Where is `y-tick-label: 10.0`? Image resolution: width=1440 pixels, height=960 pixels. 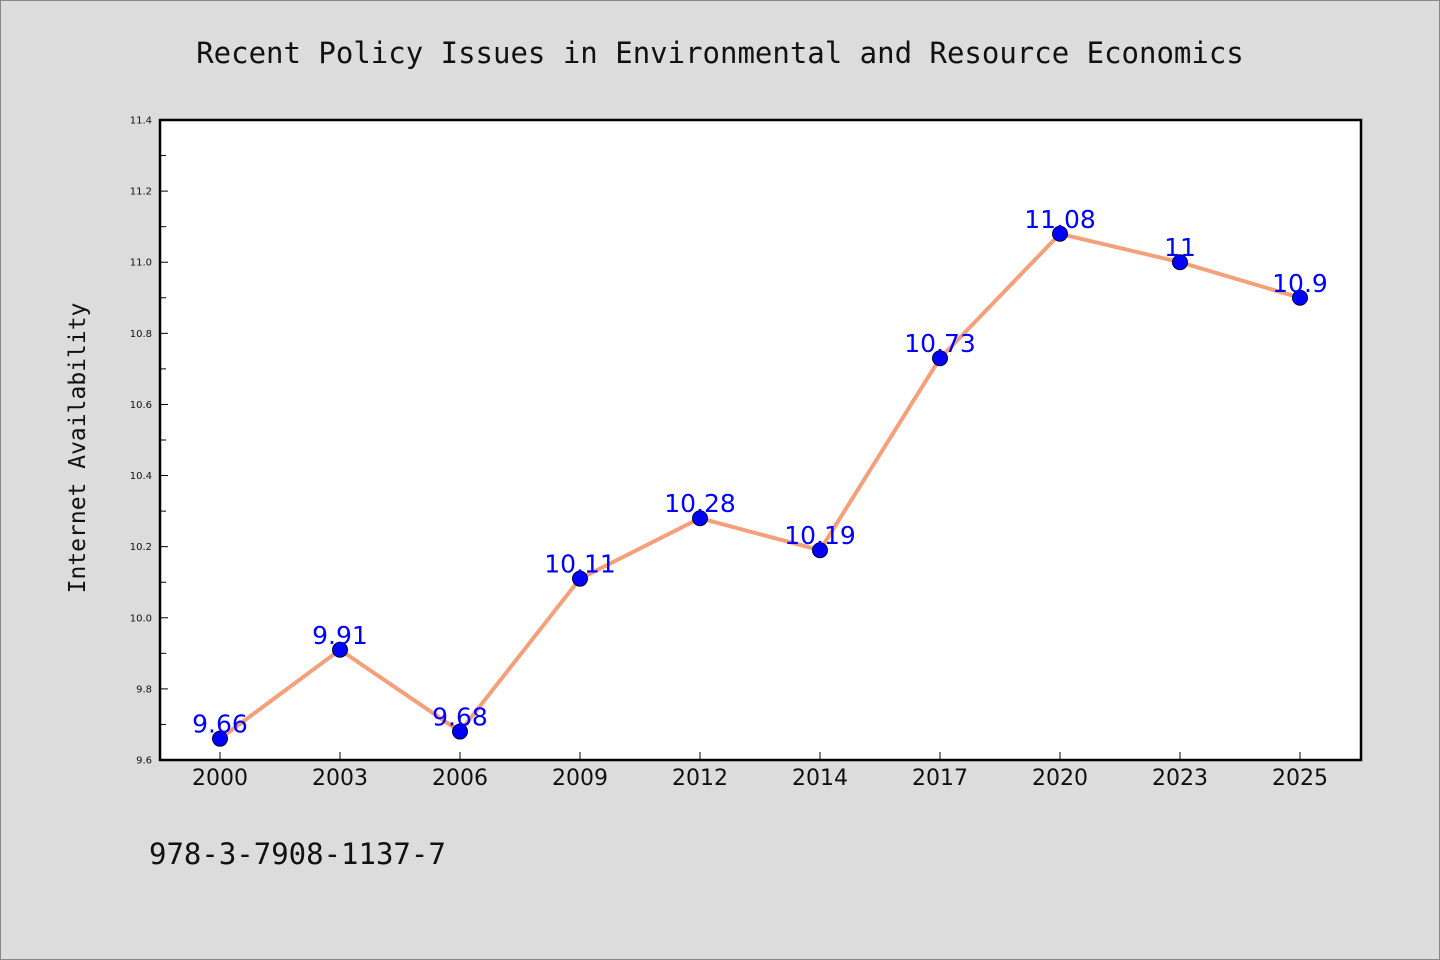
y-tick-label: 10.0 is located at coordinates (141, 618).